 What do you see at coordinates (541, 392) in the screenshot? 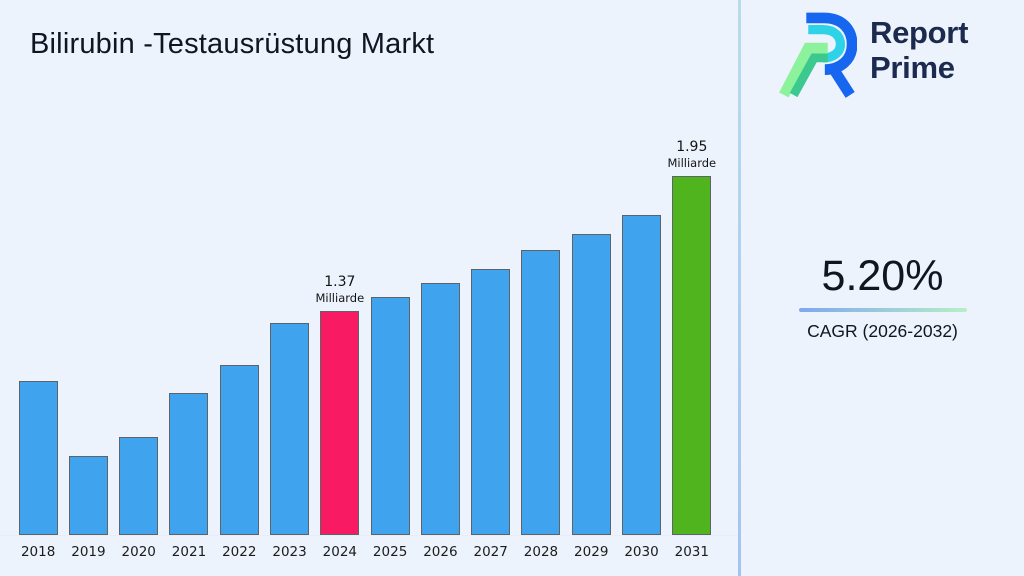
I see `bar-2028` at bounding box center [541, 392].